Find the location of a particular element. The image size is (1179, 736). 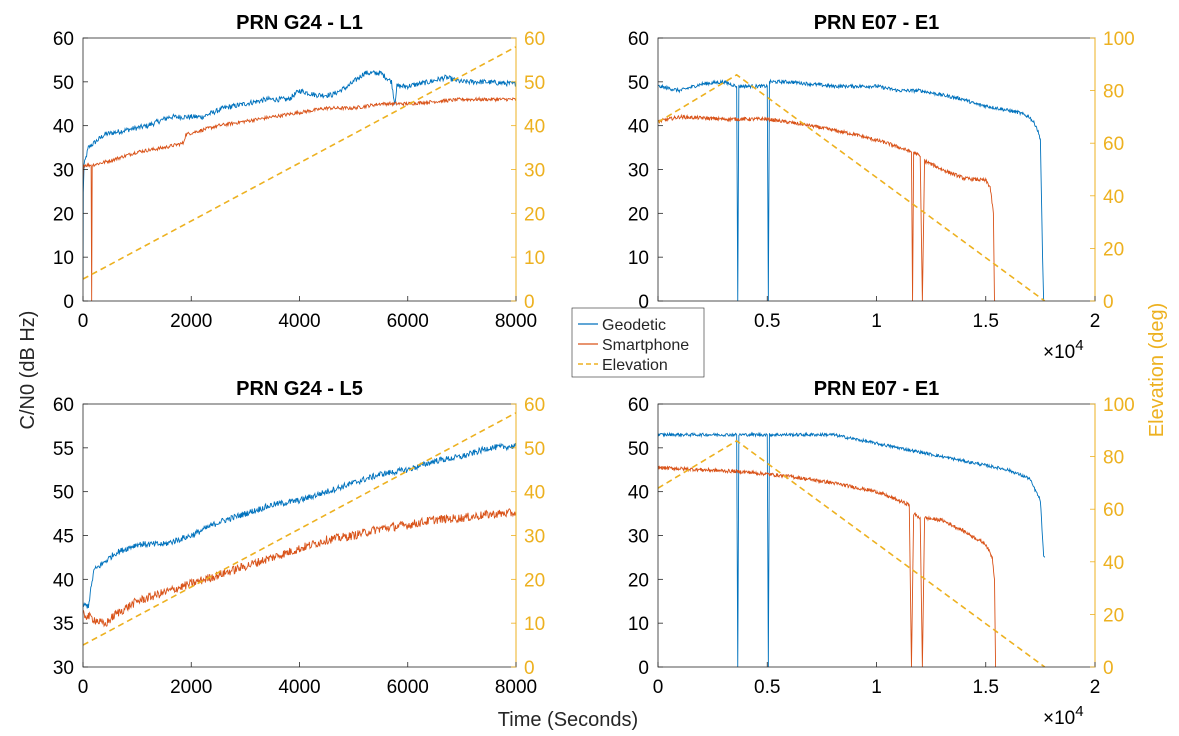

x-tick-label: 2 is located at coordinates (1095, 687).